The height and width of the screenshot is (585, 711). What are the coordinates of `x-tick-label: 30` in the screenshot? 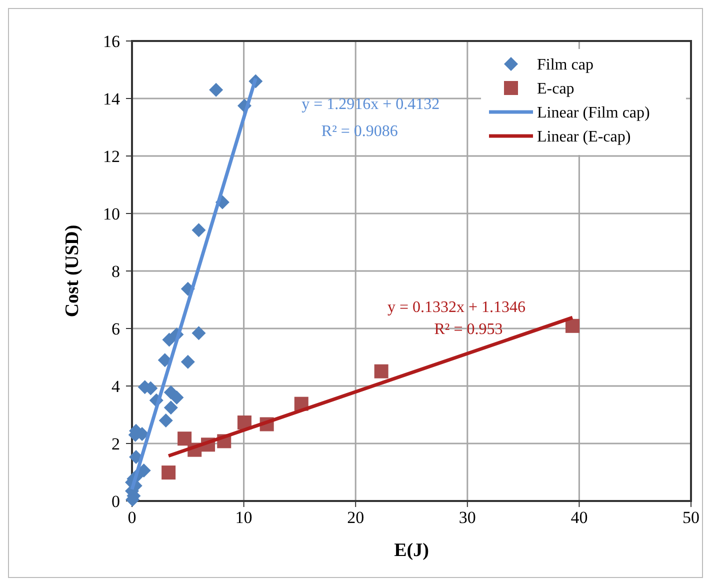 It's located at (467, 517).